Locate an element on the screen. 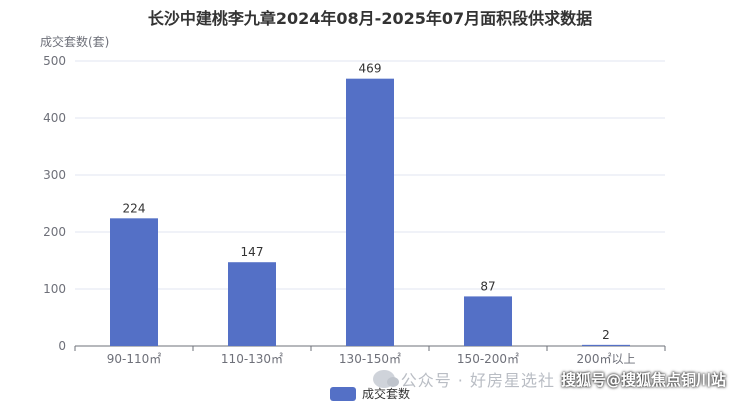  y-tick-label: 300 is located at coordinates (54, 175).